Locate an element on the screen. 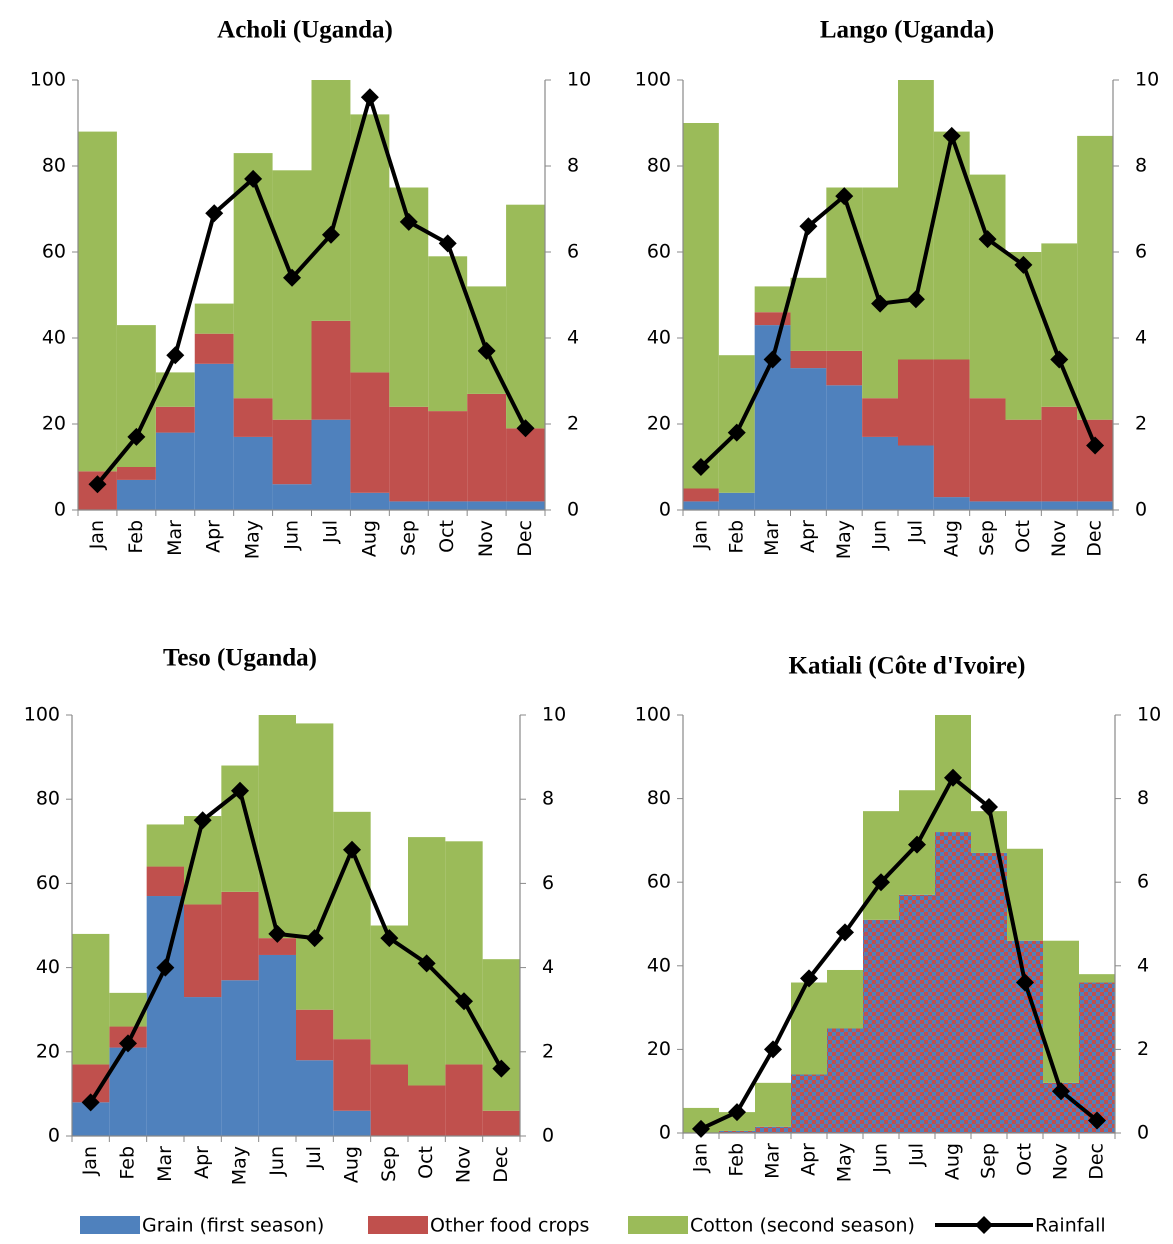 This screenshot has width=1173, height=1244. x-tick-label: Feb is located at coordinates (737, 1160).